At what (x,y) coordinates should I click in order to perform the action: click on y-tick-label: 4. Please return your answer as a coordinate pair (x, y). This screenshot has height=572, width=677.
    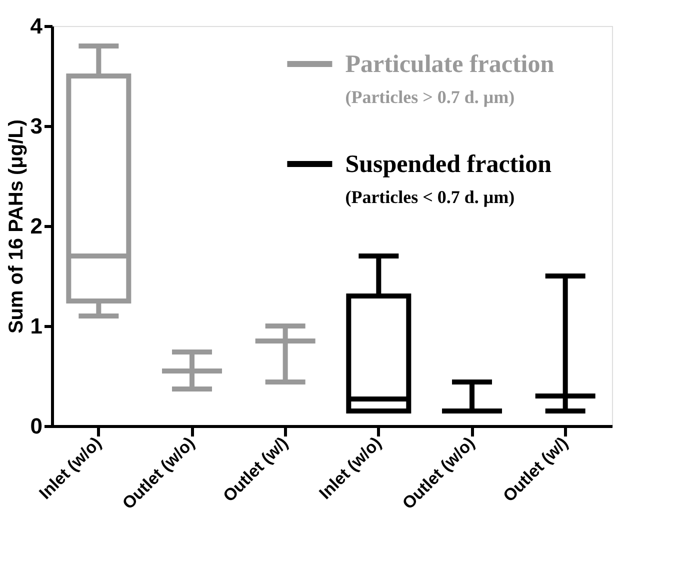
    Looking at the image, I should click on (37, 26).